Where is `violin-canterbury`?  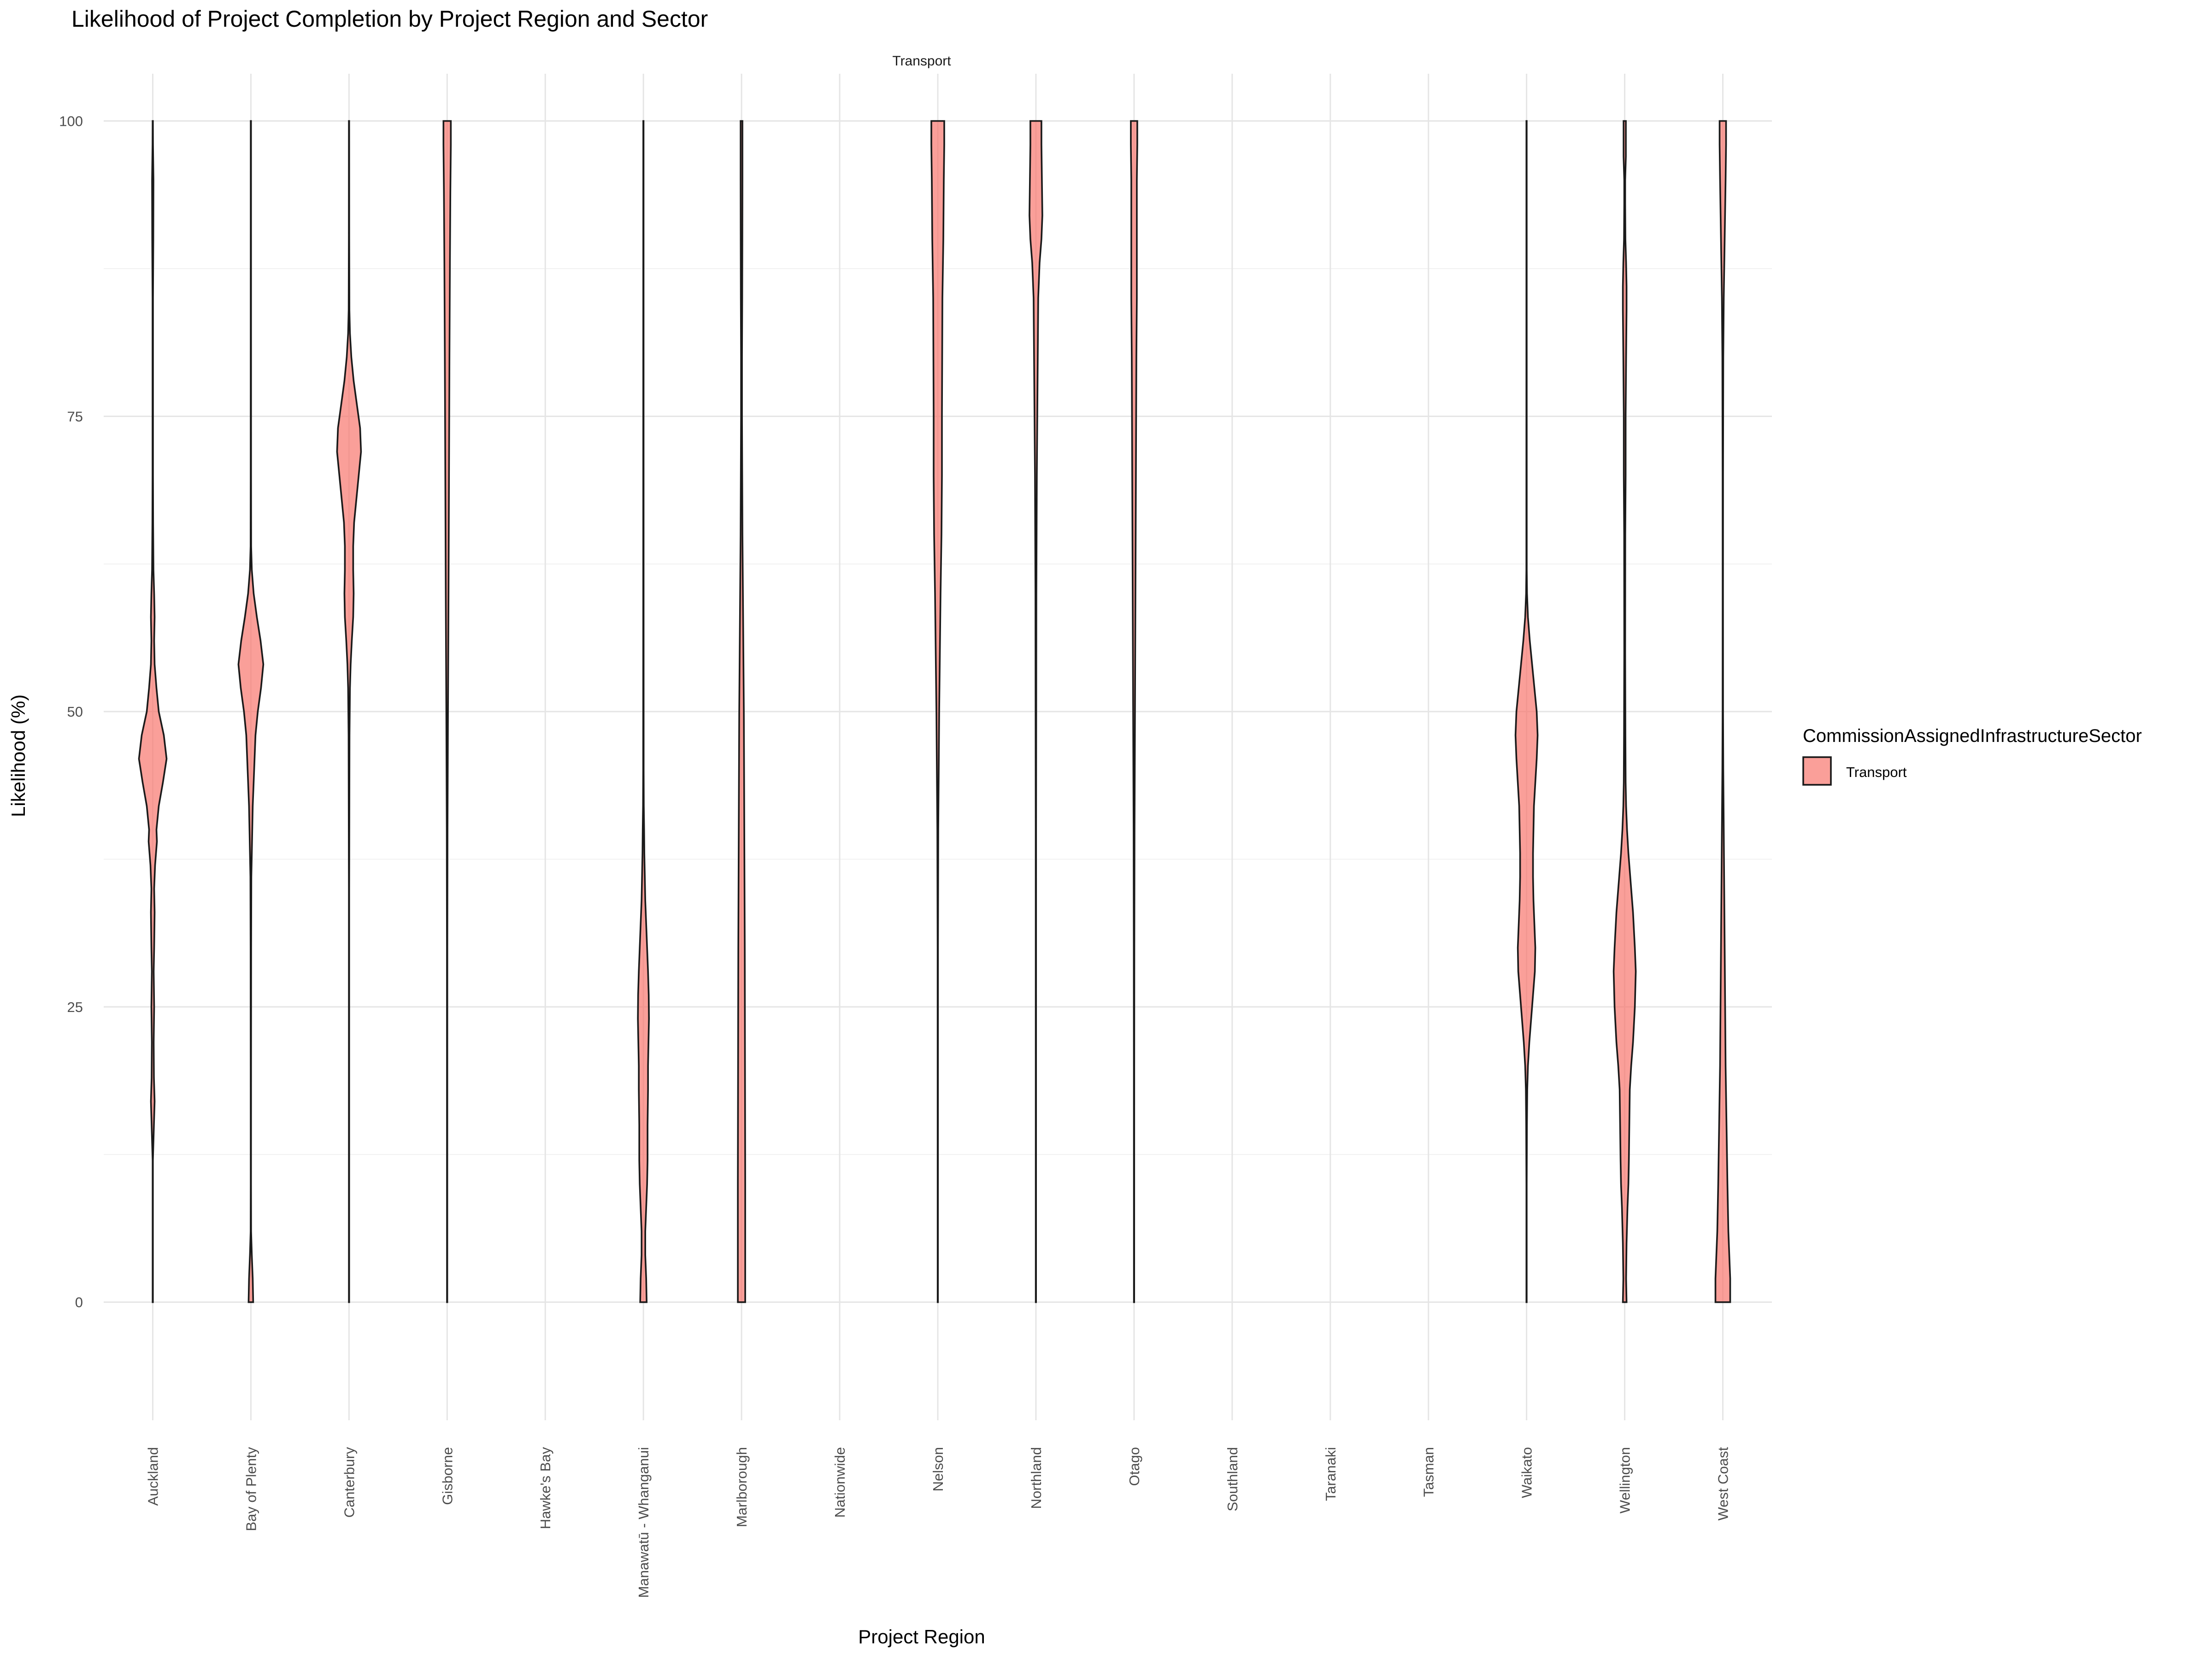
violin-canterbury is located at coordinates (349, 711).